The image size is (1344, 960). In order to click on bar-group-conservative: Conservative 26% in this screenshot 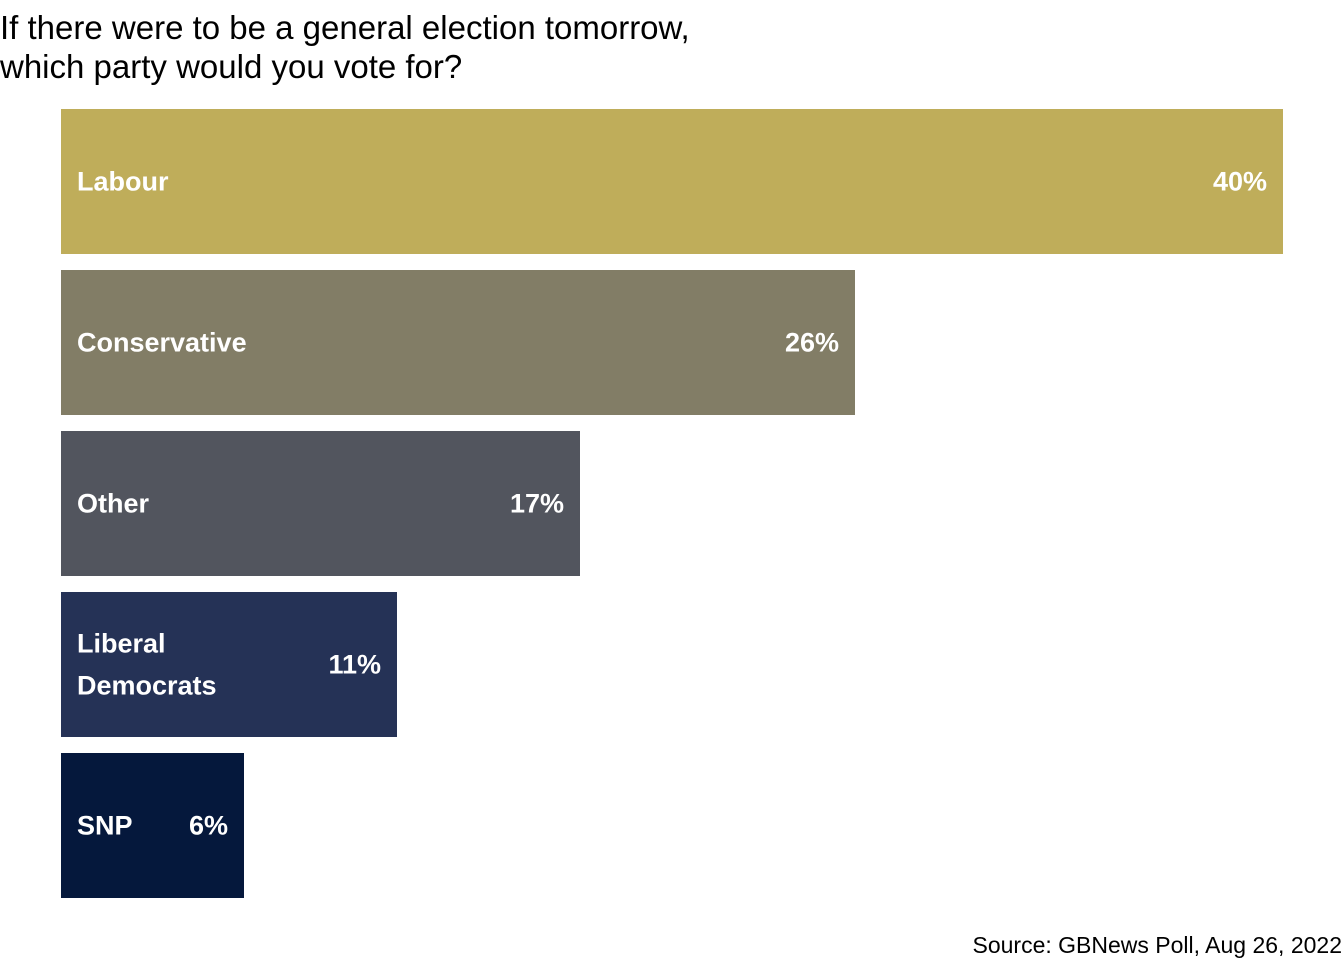, I will do `click(458, 342)`.